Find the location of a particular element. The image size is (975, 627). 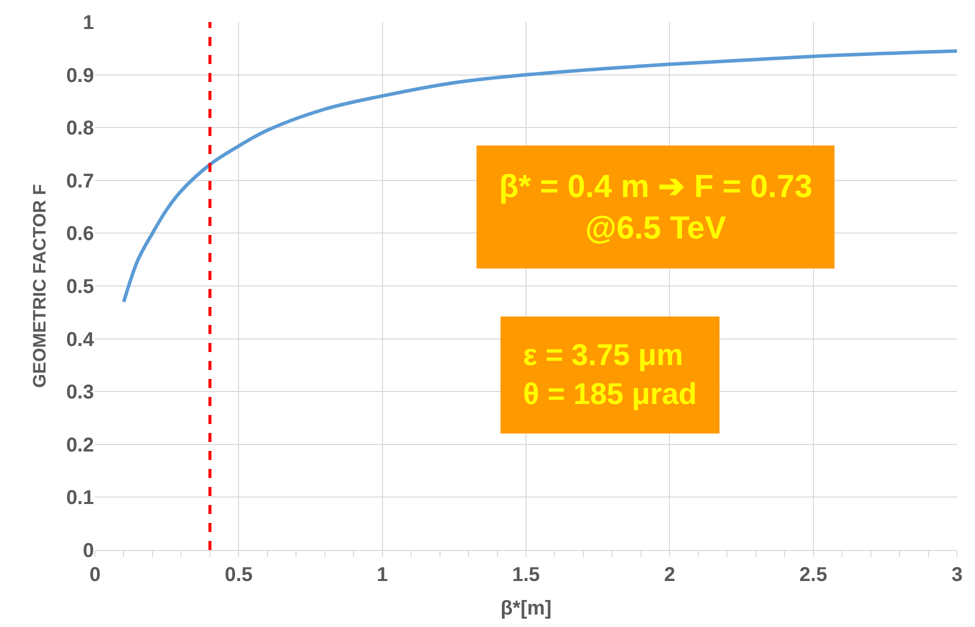

y-tick-label: 0.2 is located at coordinates (80, 445).